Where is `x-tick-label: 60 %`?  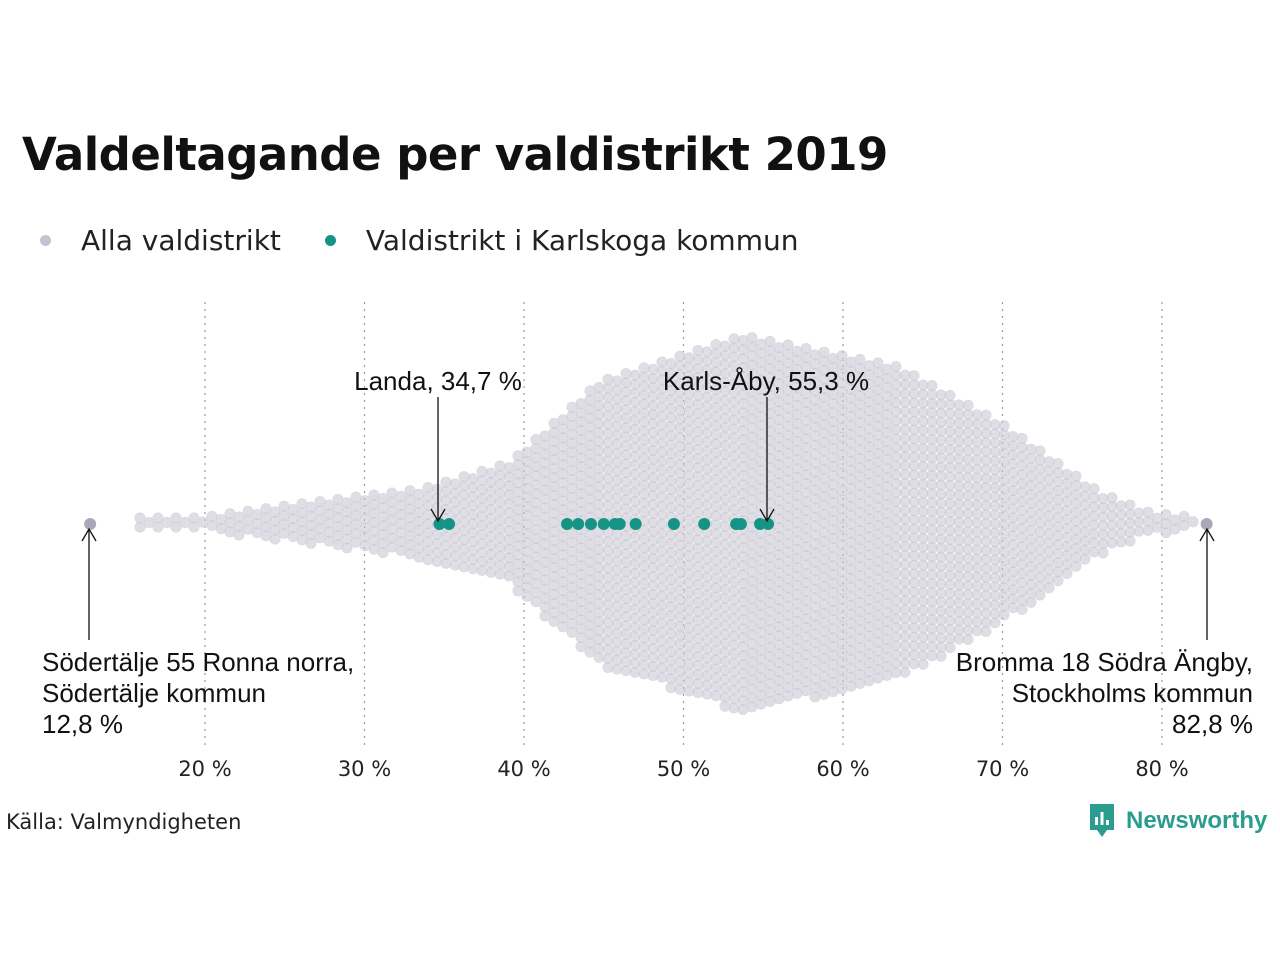
x-tick-label: 60 % is located at coordinates (842, 769).